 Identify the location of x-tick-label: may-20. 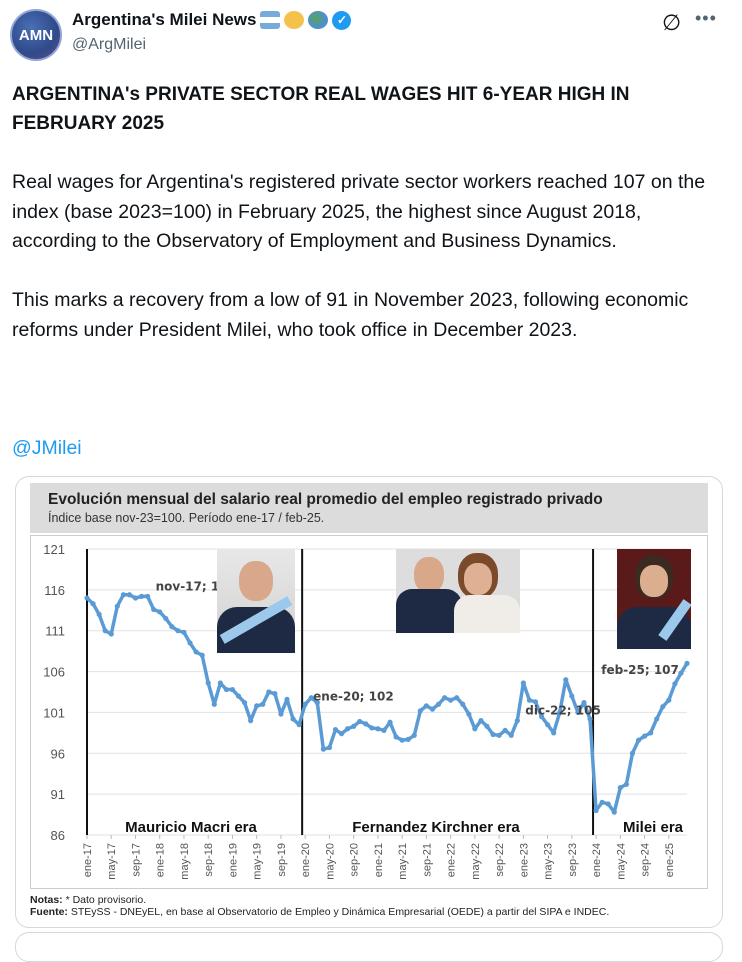
(330, 861).